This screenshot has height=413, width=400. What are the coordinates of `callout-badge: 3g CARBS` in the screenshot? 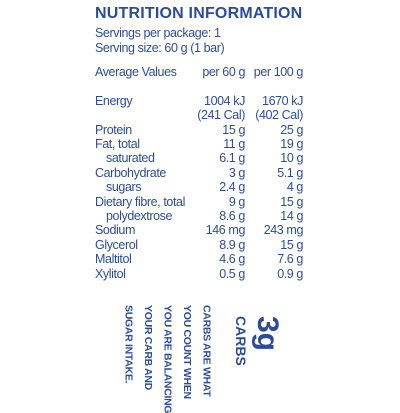 It's located at (258, 341).